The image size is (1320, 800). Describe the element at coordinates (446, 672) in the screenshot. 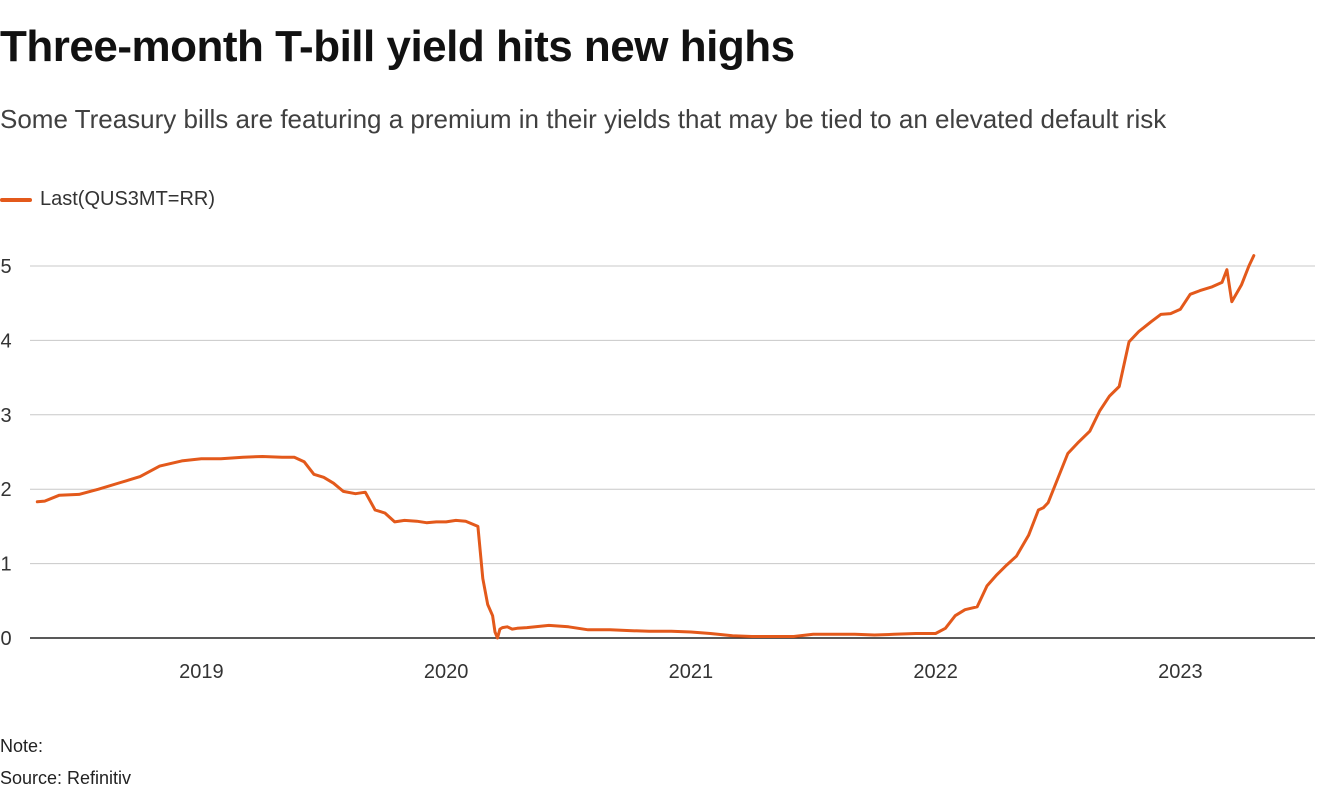

I see `x-tick-label-2020: 2020` at that location.